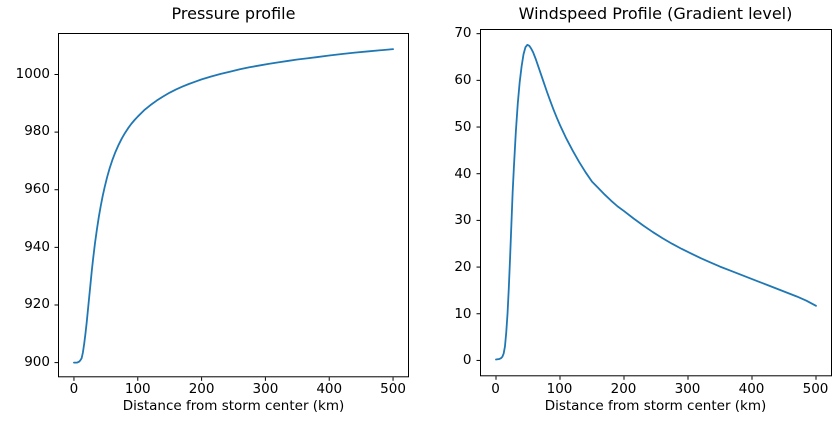 The height and width of the screenshot is (430, 840). I want to click on y-tick-label: 10, so click(463, 313).